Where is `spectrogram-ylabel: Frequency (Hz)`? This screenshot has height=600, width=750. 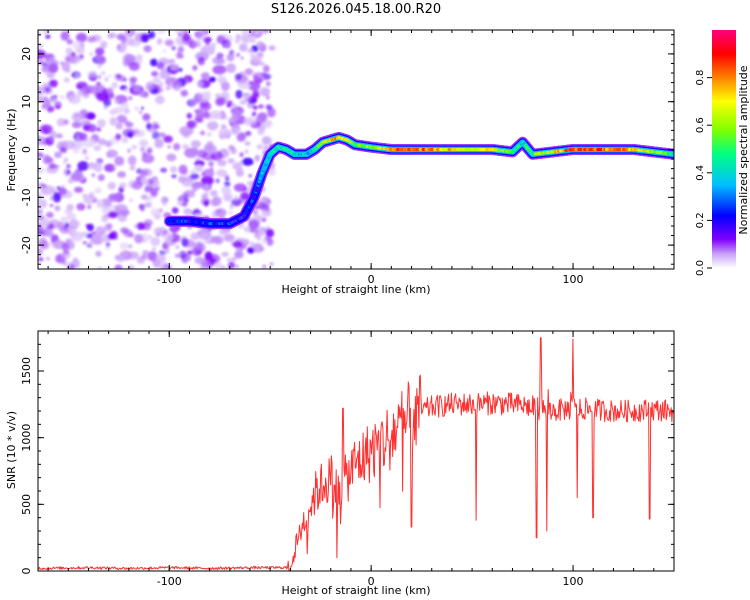 spectrogram-ylabel: Frequency (Hz) is located at coordinates (11, 150).